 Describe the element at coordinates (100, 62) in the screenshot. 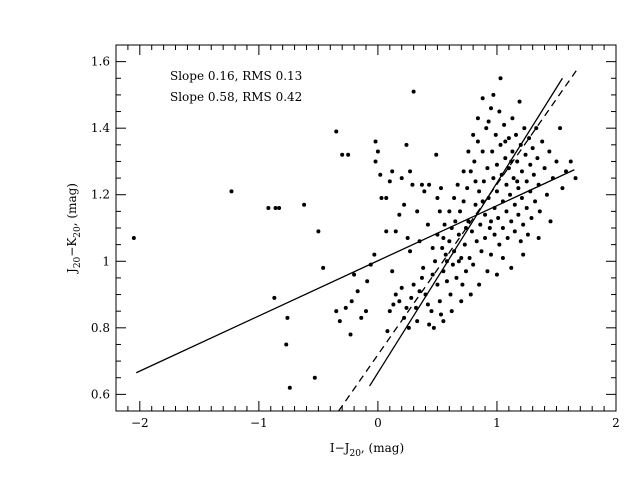

I see `y-tick-label: 1.6` at that location.